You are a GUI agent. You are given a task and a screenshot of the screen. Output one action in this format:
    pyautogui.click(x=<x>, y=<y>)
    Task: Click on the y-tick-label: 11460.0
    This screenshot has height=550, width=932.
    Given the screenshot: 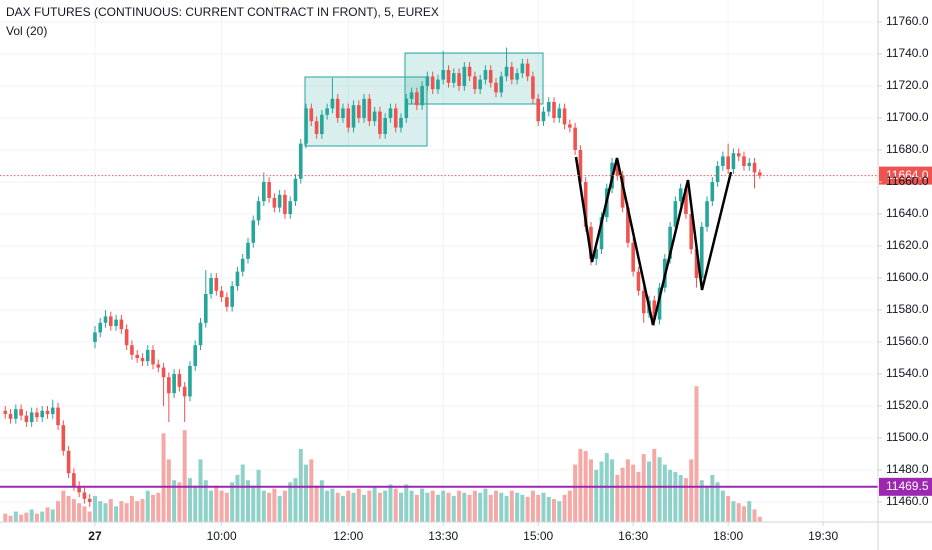 What is the action you would take?
    pyautogui.click(x=907, y=501)
    